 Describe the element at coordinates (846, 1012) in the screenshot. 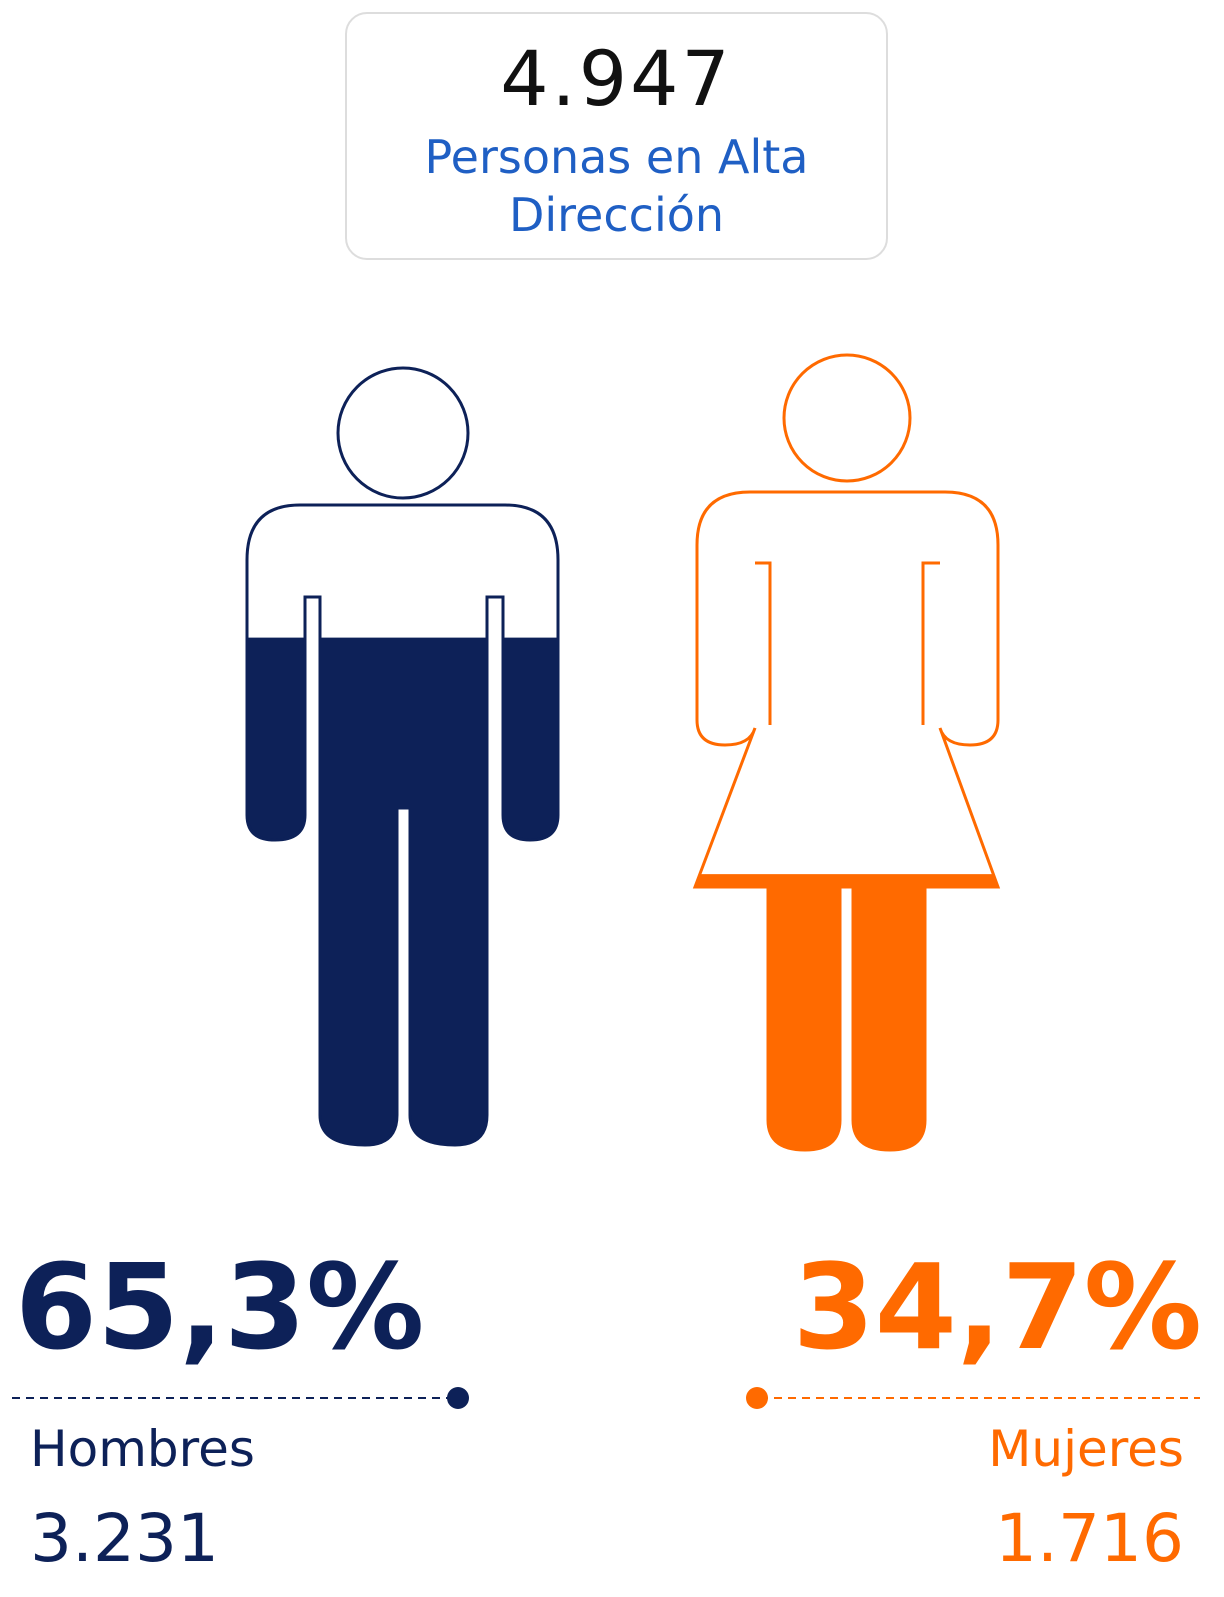

I see `women-fill` at that location.